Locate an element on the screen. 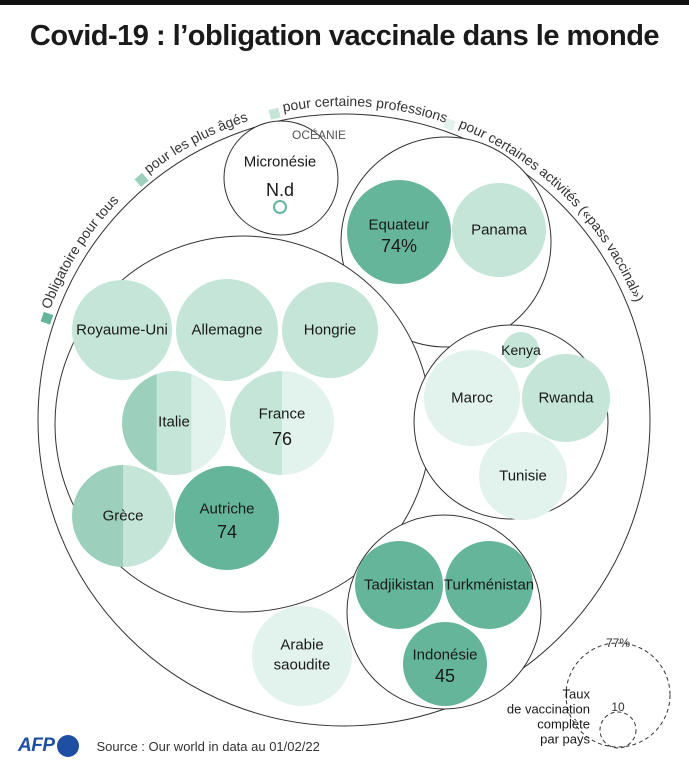 This screenshot has width=689, height=768. bubble-label-micronesie: Micronésie is located at coordinates (280, 162).